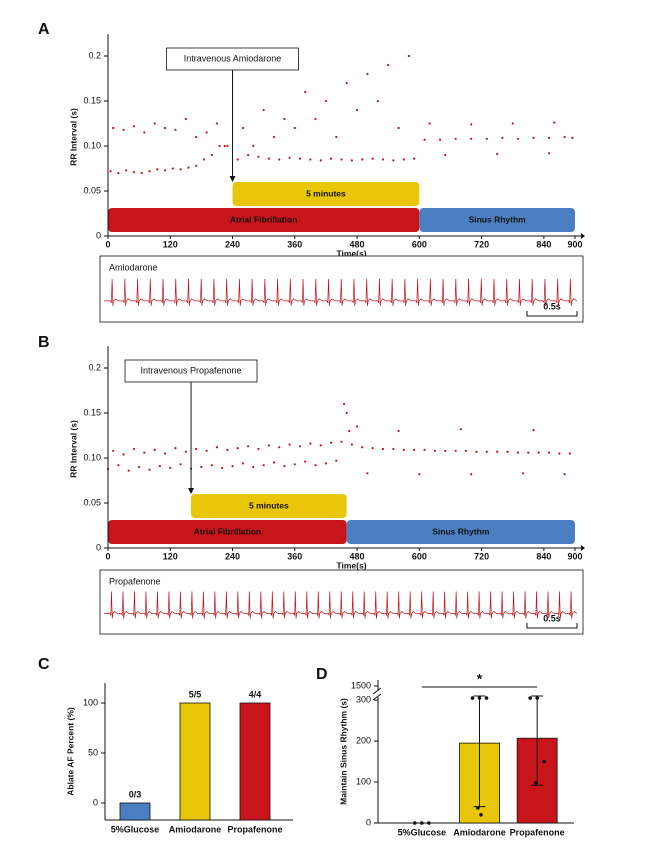 Image resolution: width=650 pixels, height=866 pixels. I want to click on phase-label: Sinus Rhythm, so click(498, 219).